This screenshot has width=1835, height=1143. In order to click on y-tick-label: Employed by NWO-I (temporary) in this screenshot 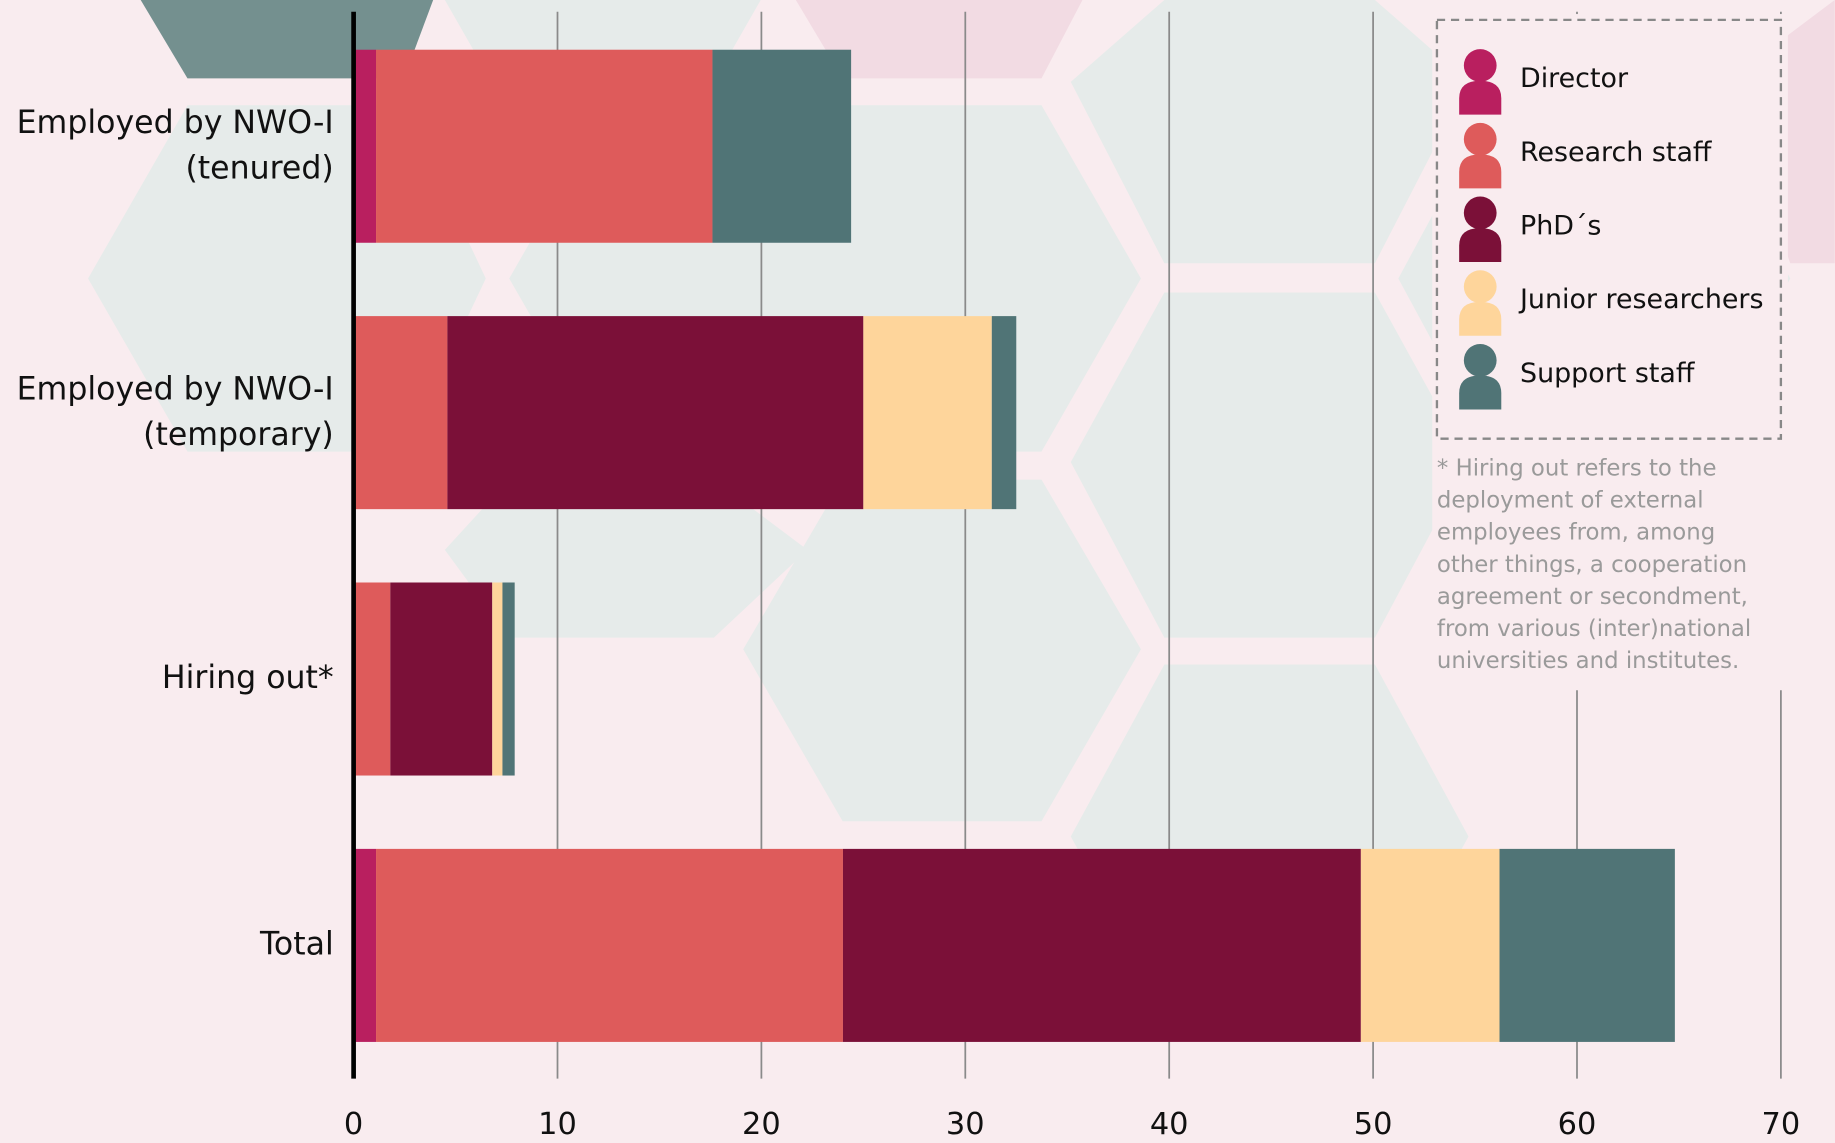, I will do `click(175, 412)`.